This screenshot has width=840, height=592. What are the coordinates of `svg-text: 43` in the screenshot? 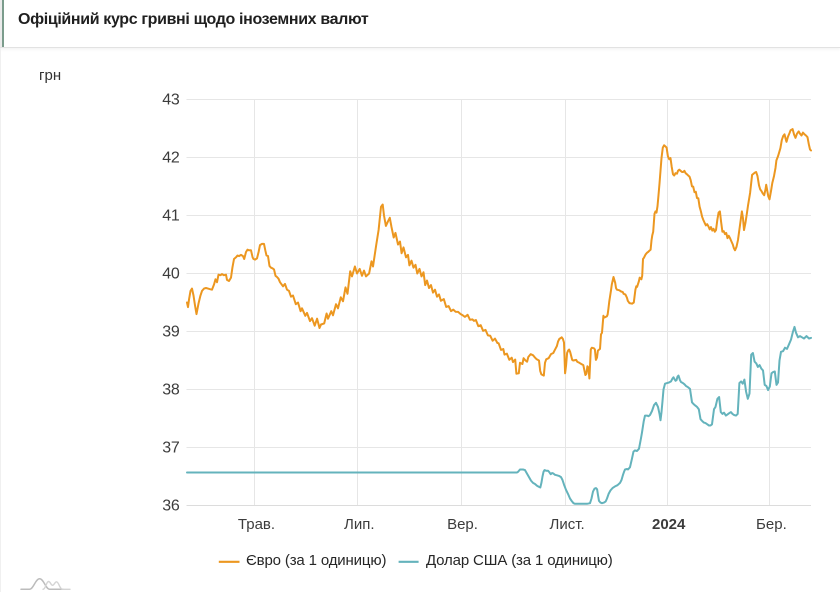 It's located at (171, 100).